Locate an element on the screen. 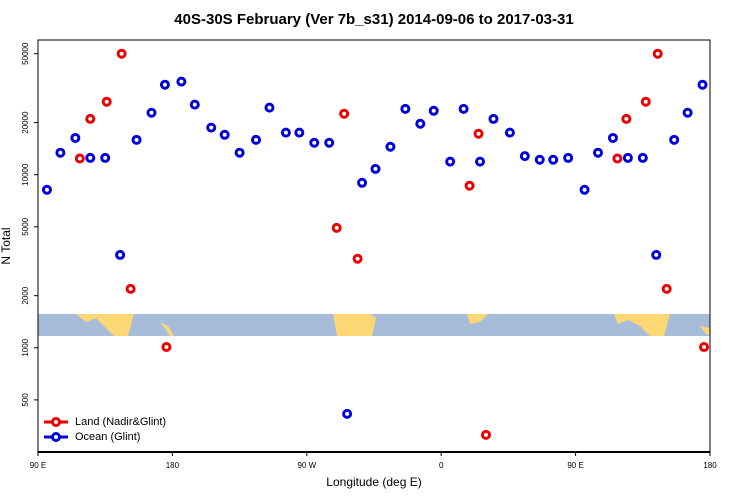  y-tick-label: 2000 is located at coordinates (25, 295).